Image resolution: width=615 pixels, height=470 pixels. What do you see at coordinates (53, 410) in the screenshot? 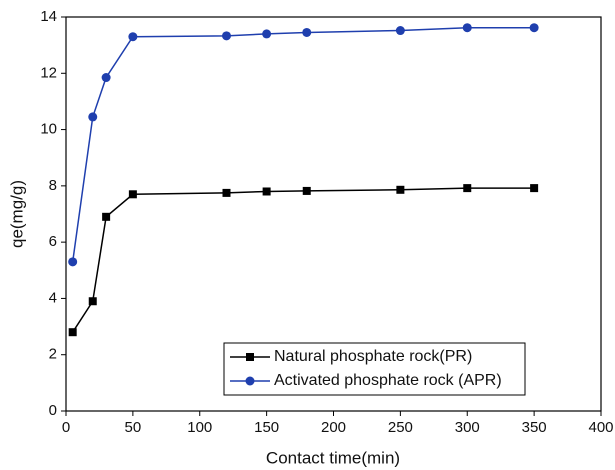
I see `y-tick-label: 0` at bounding box center [53, 410].